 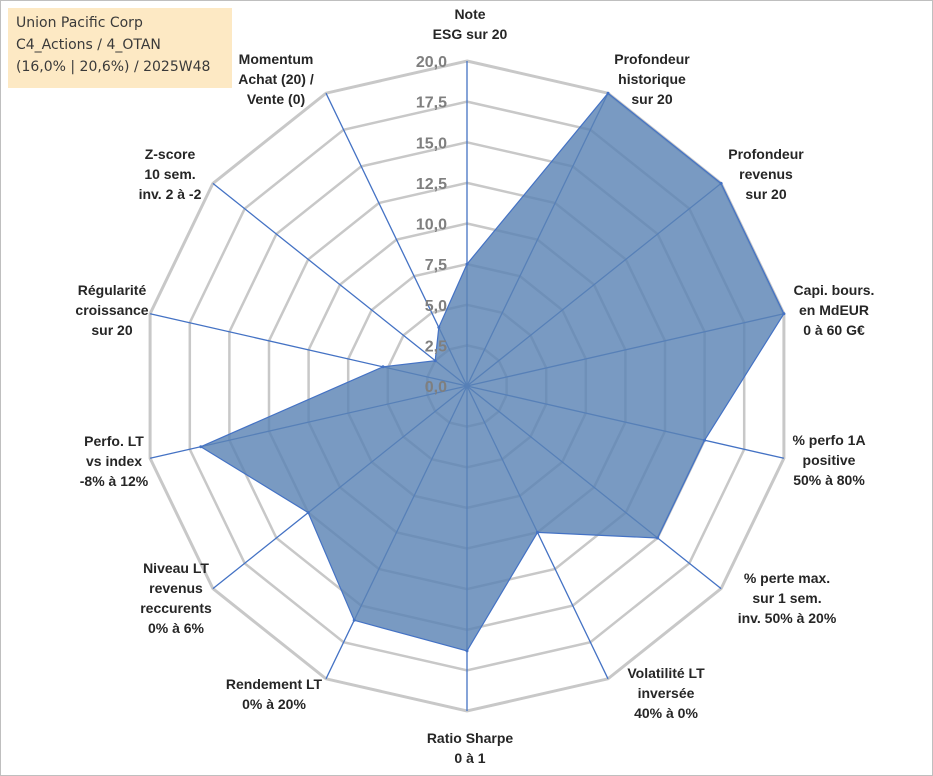 I want to click on axis-label-line: Note, so click(x=469, y=14).